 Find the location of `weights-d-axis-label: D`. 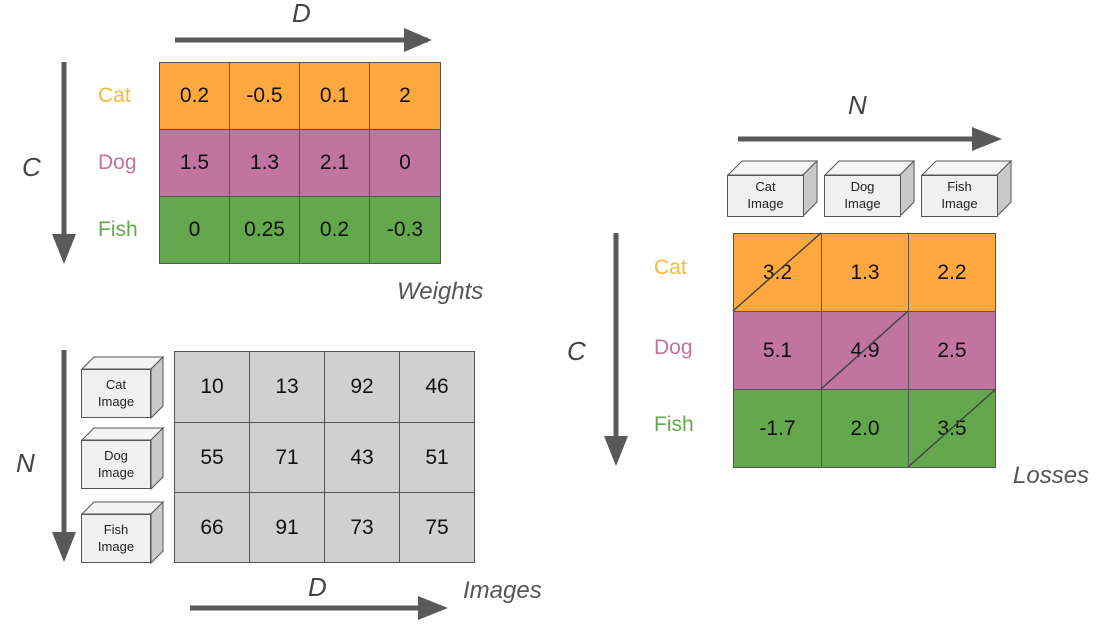

weights-d-axis-label: D is located at coordinates (301, 14).